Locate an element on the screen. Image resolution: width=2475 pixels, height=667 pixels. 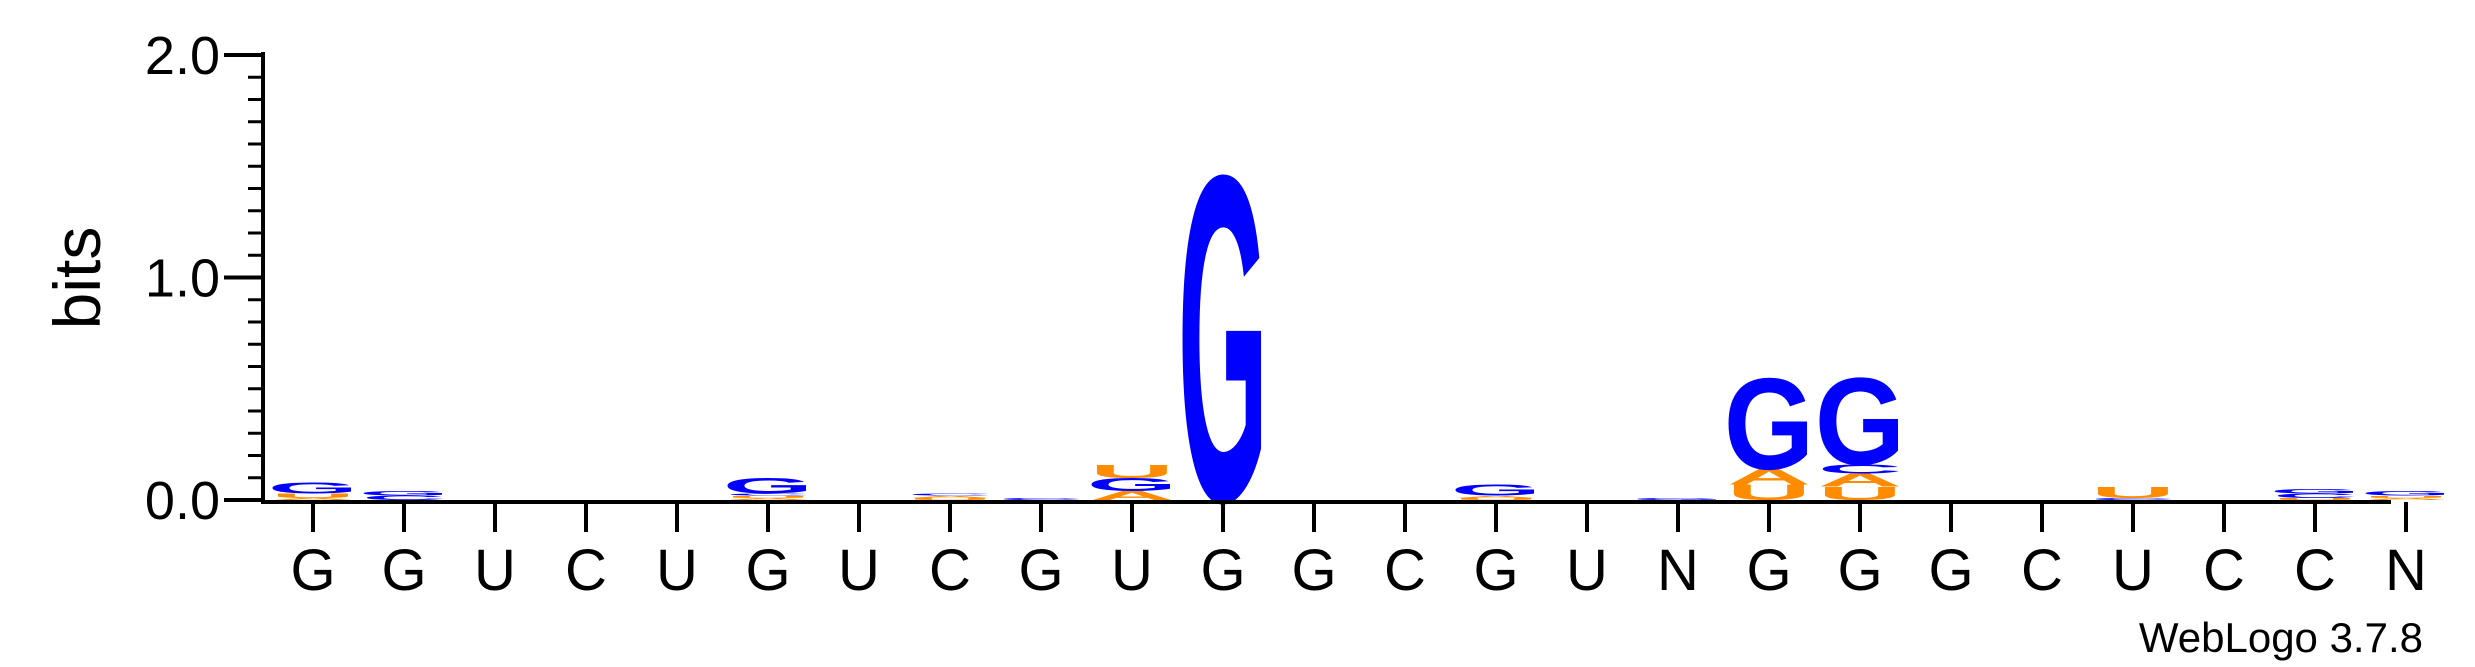
y-tick-label: 0.0 is located at coordinates (182, 501).